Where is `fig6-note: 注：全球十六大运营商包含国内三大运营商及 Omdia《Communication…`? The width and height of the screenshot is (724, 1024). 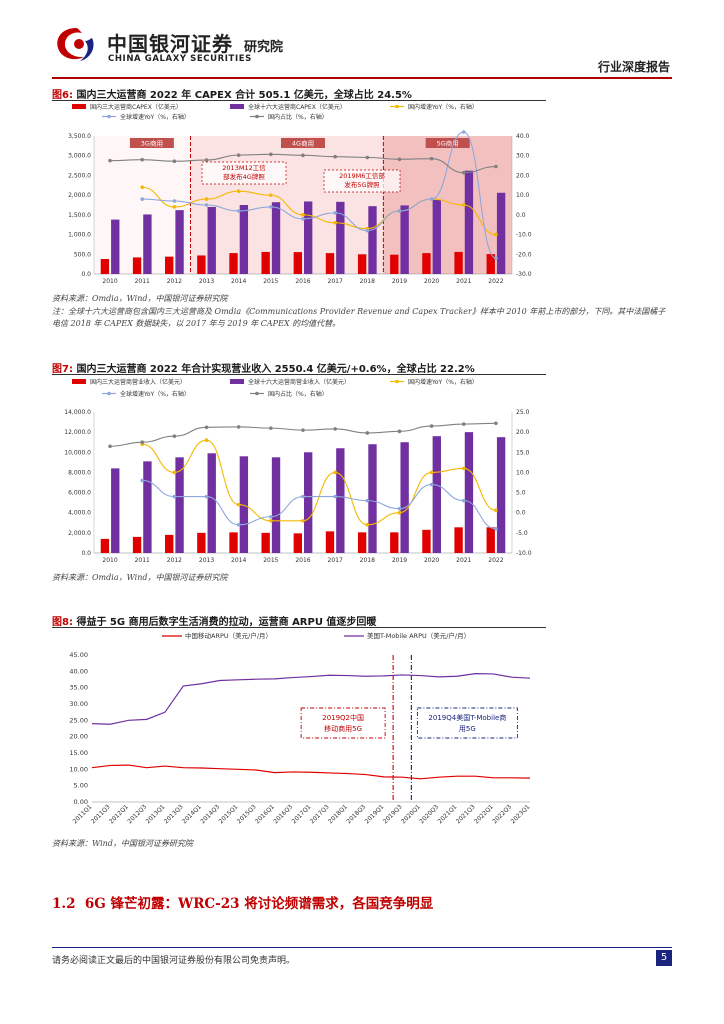
fig6-note: 注：全球十六大运营商包含国内三大运营商及 Omdia《Communication… is located at coordinates (359, 317).